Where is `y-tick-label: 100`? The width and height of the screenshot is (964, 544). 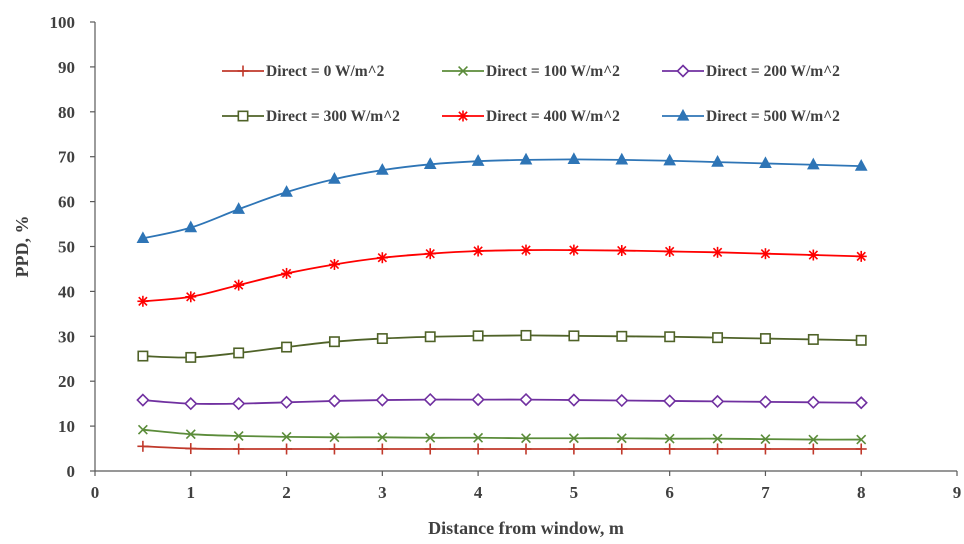
y-tick-label: 100 is located at coordinates (63, 22).